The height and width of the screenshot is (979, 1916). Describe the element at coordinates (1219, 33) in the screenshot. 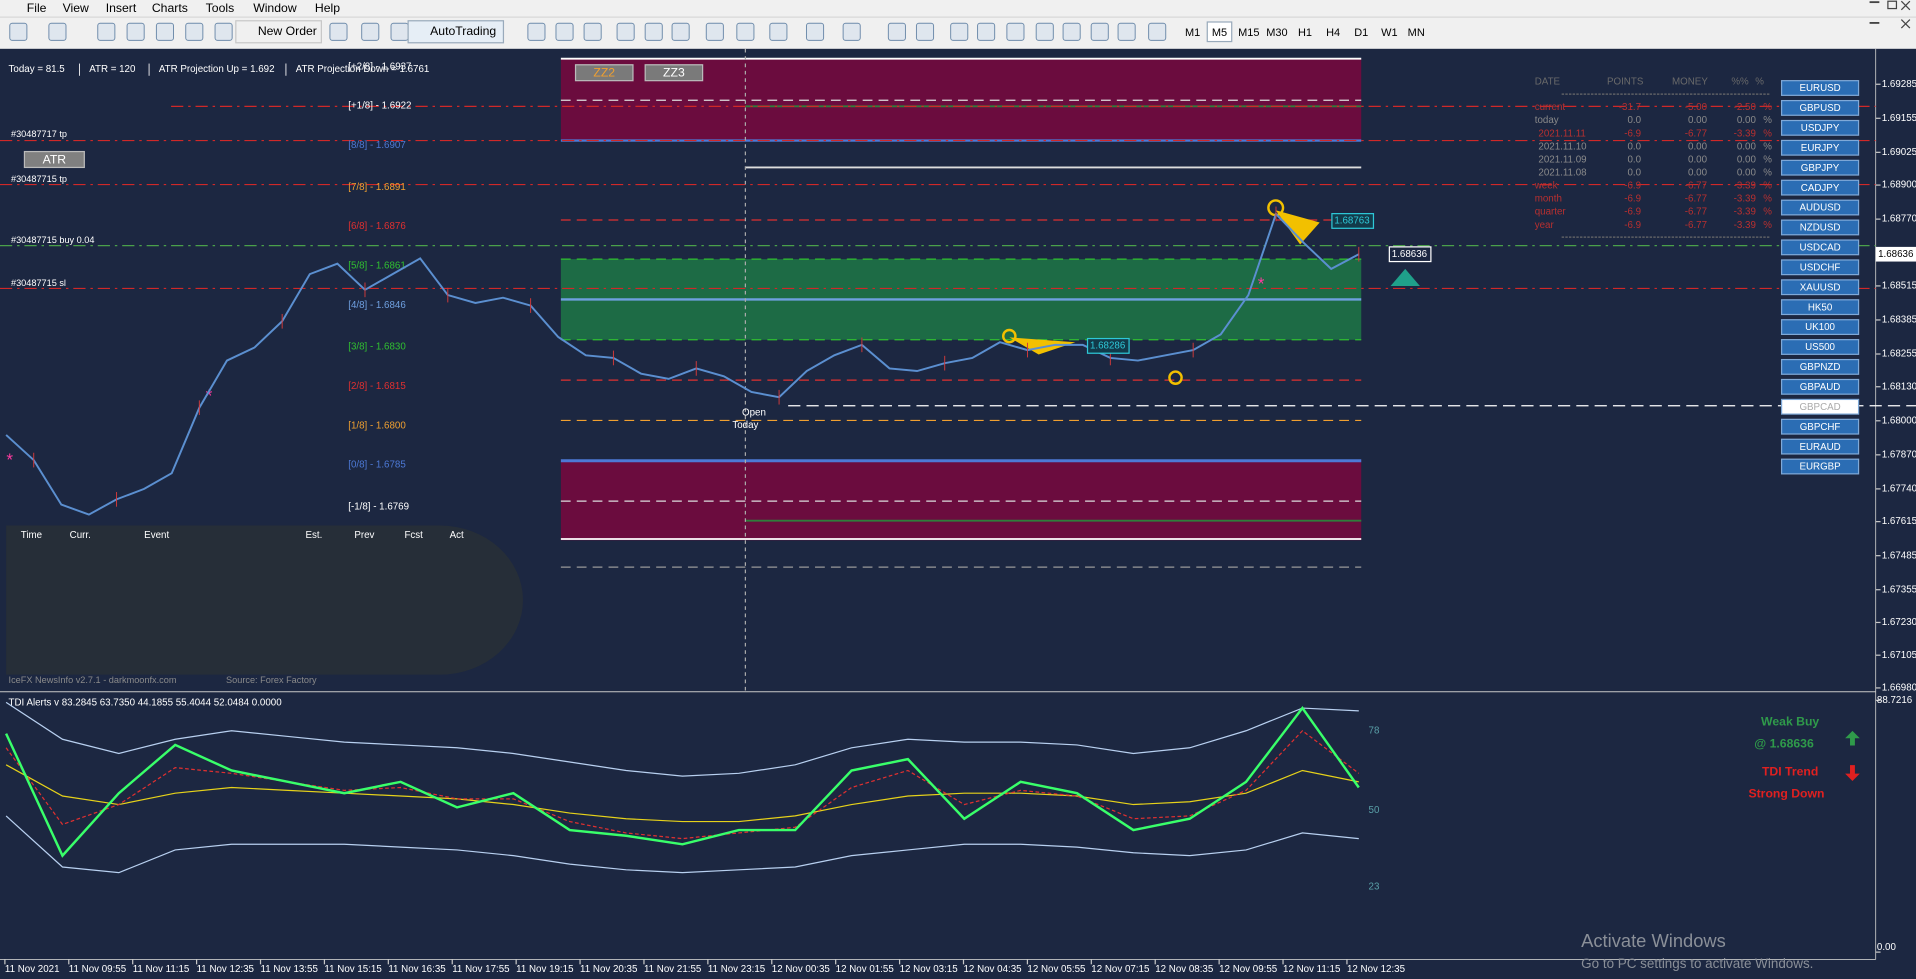

I see `timeframe: M5` at that location.